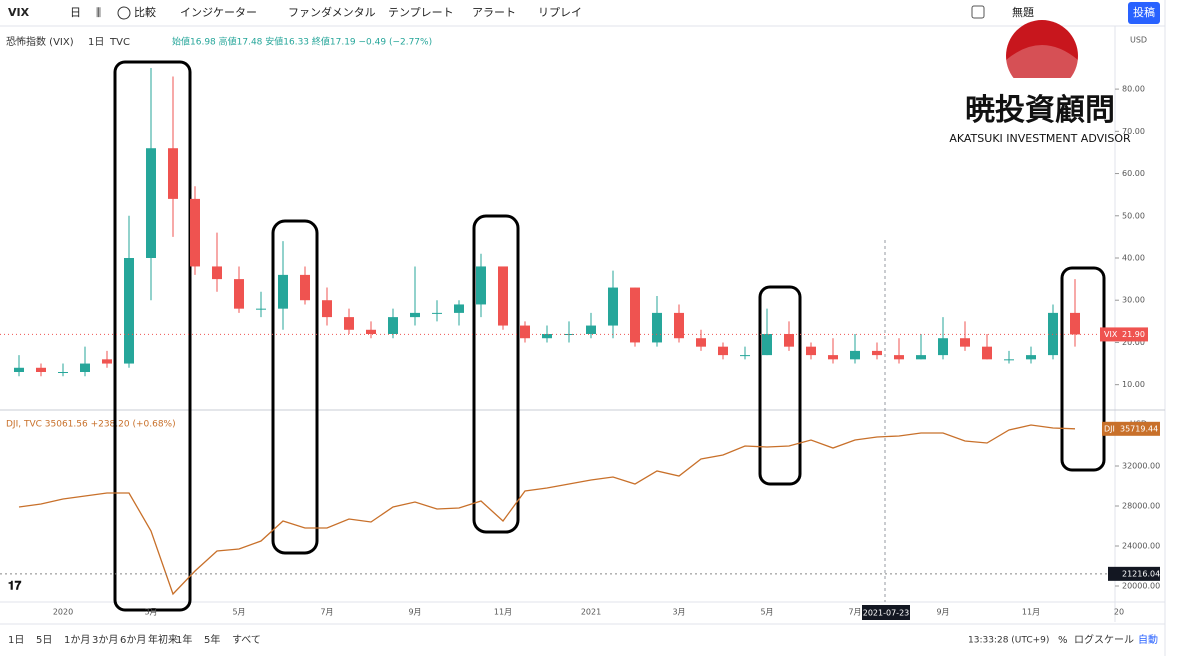 The width and height of the screenshot is (1200, 660). I want to click on y-tick-label: 80.00, so click(1133, 89).